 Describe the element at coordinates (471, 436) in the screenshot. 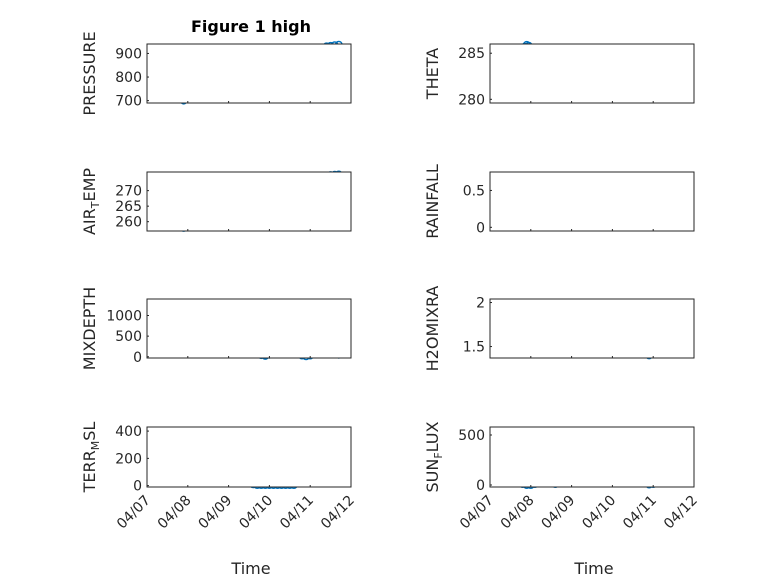

I see `sun_flux-y-tick-label: 500` at that location.